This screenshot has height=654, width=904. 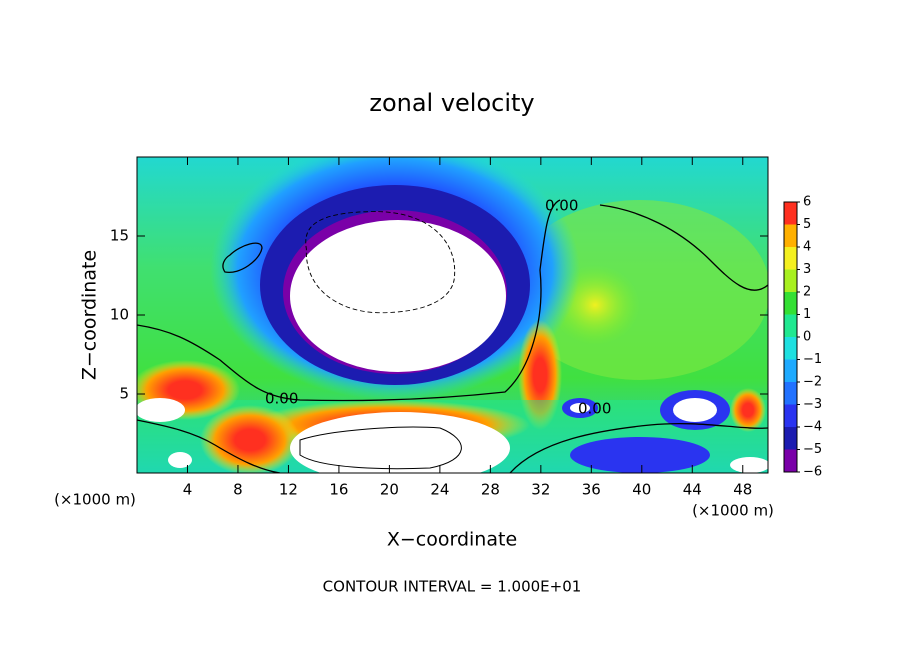 I want to click on colorbar-label: 2, so click(x=807, y=292).